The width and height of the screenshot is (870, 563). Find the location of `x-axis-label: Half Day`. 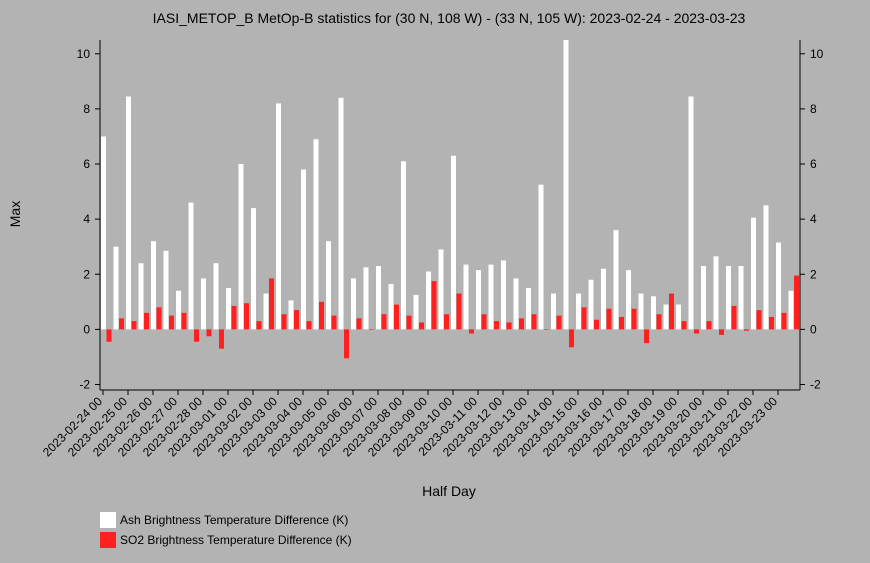

x-axis-label: Half Day is located at coordinates (449, 491).